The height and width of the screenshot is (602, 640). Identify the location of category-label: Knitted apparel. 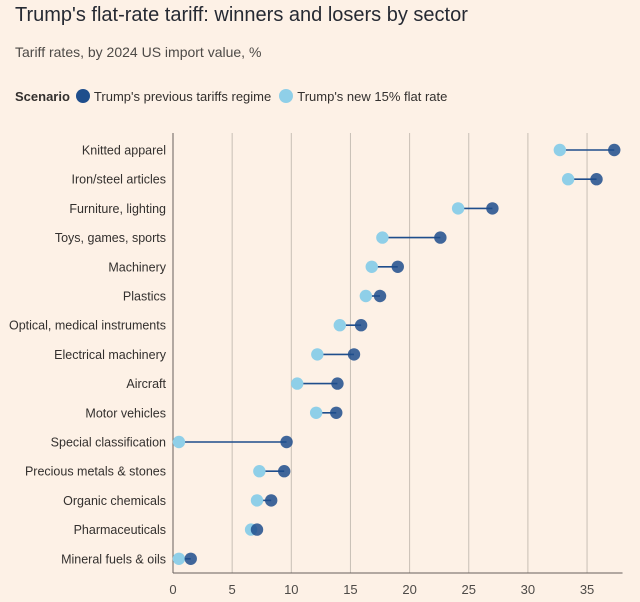
(124, 151).